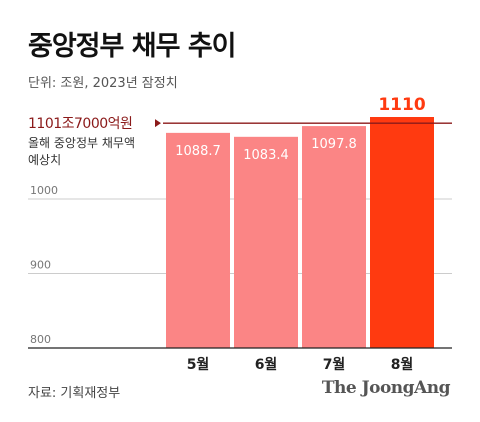 Image resolution: width=480 pixels, height=422 pixels. What do you see at coordinates (198, 364) in the screenshot?
I see `x-category-label: 5월` at bounding box center [198, 364].